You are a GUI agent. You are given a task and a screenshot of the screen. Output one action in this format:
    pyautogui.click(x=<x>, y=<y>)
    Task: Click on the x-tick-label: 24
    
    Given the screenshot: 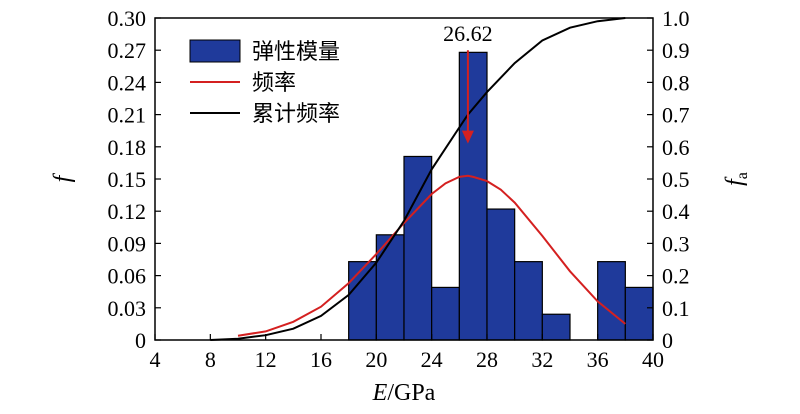 What is the action you would take?
    pyautogui.click(x=432, y=359)
    